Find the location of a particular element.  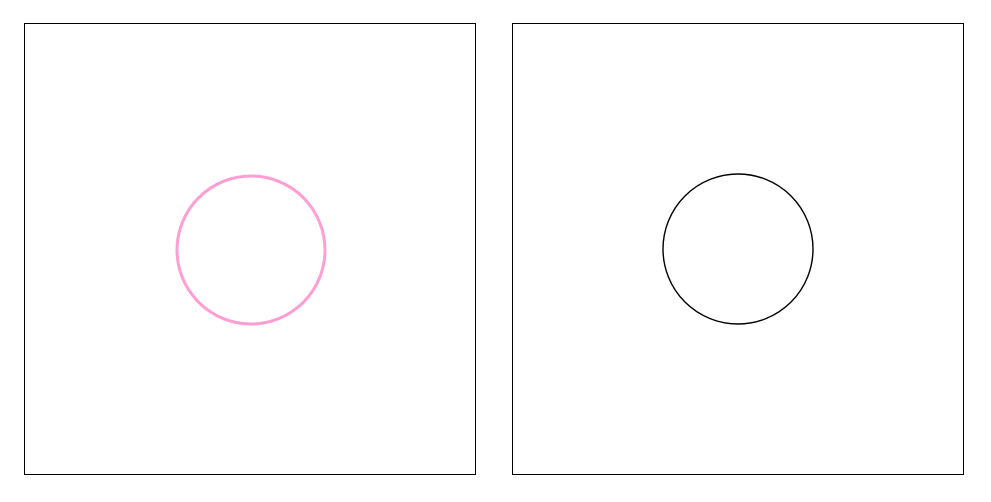

pink-circle is located at coordinates (251, 250).